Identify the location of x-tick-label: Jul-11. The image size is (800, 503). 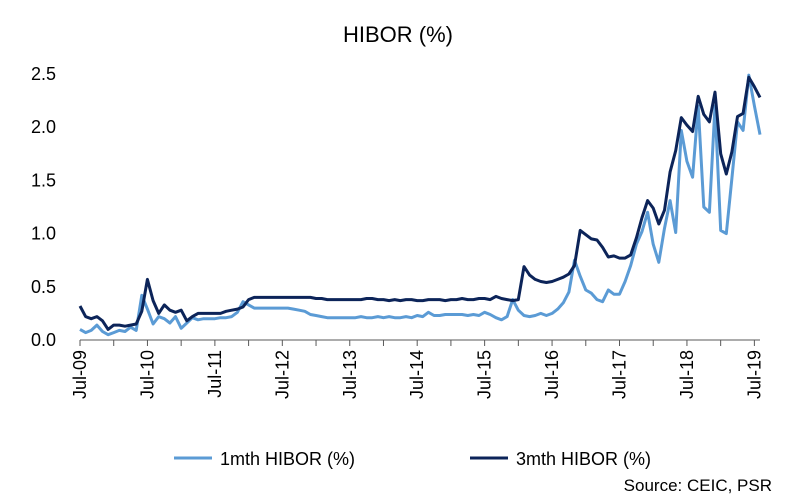
(215, 374).